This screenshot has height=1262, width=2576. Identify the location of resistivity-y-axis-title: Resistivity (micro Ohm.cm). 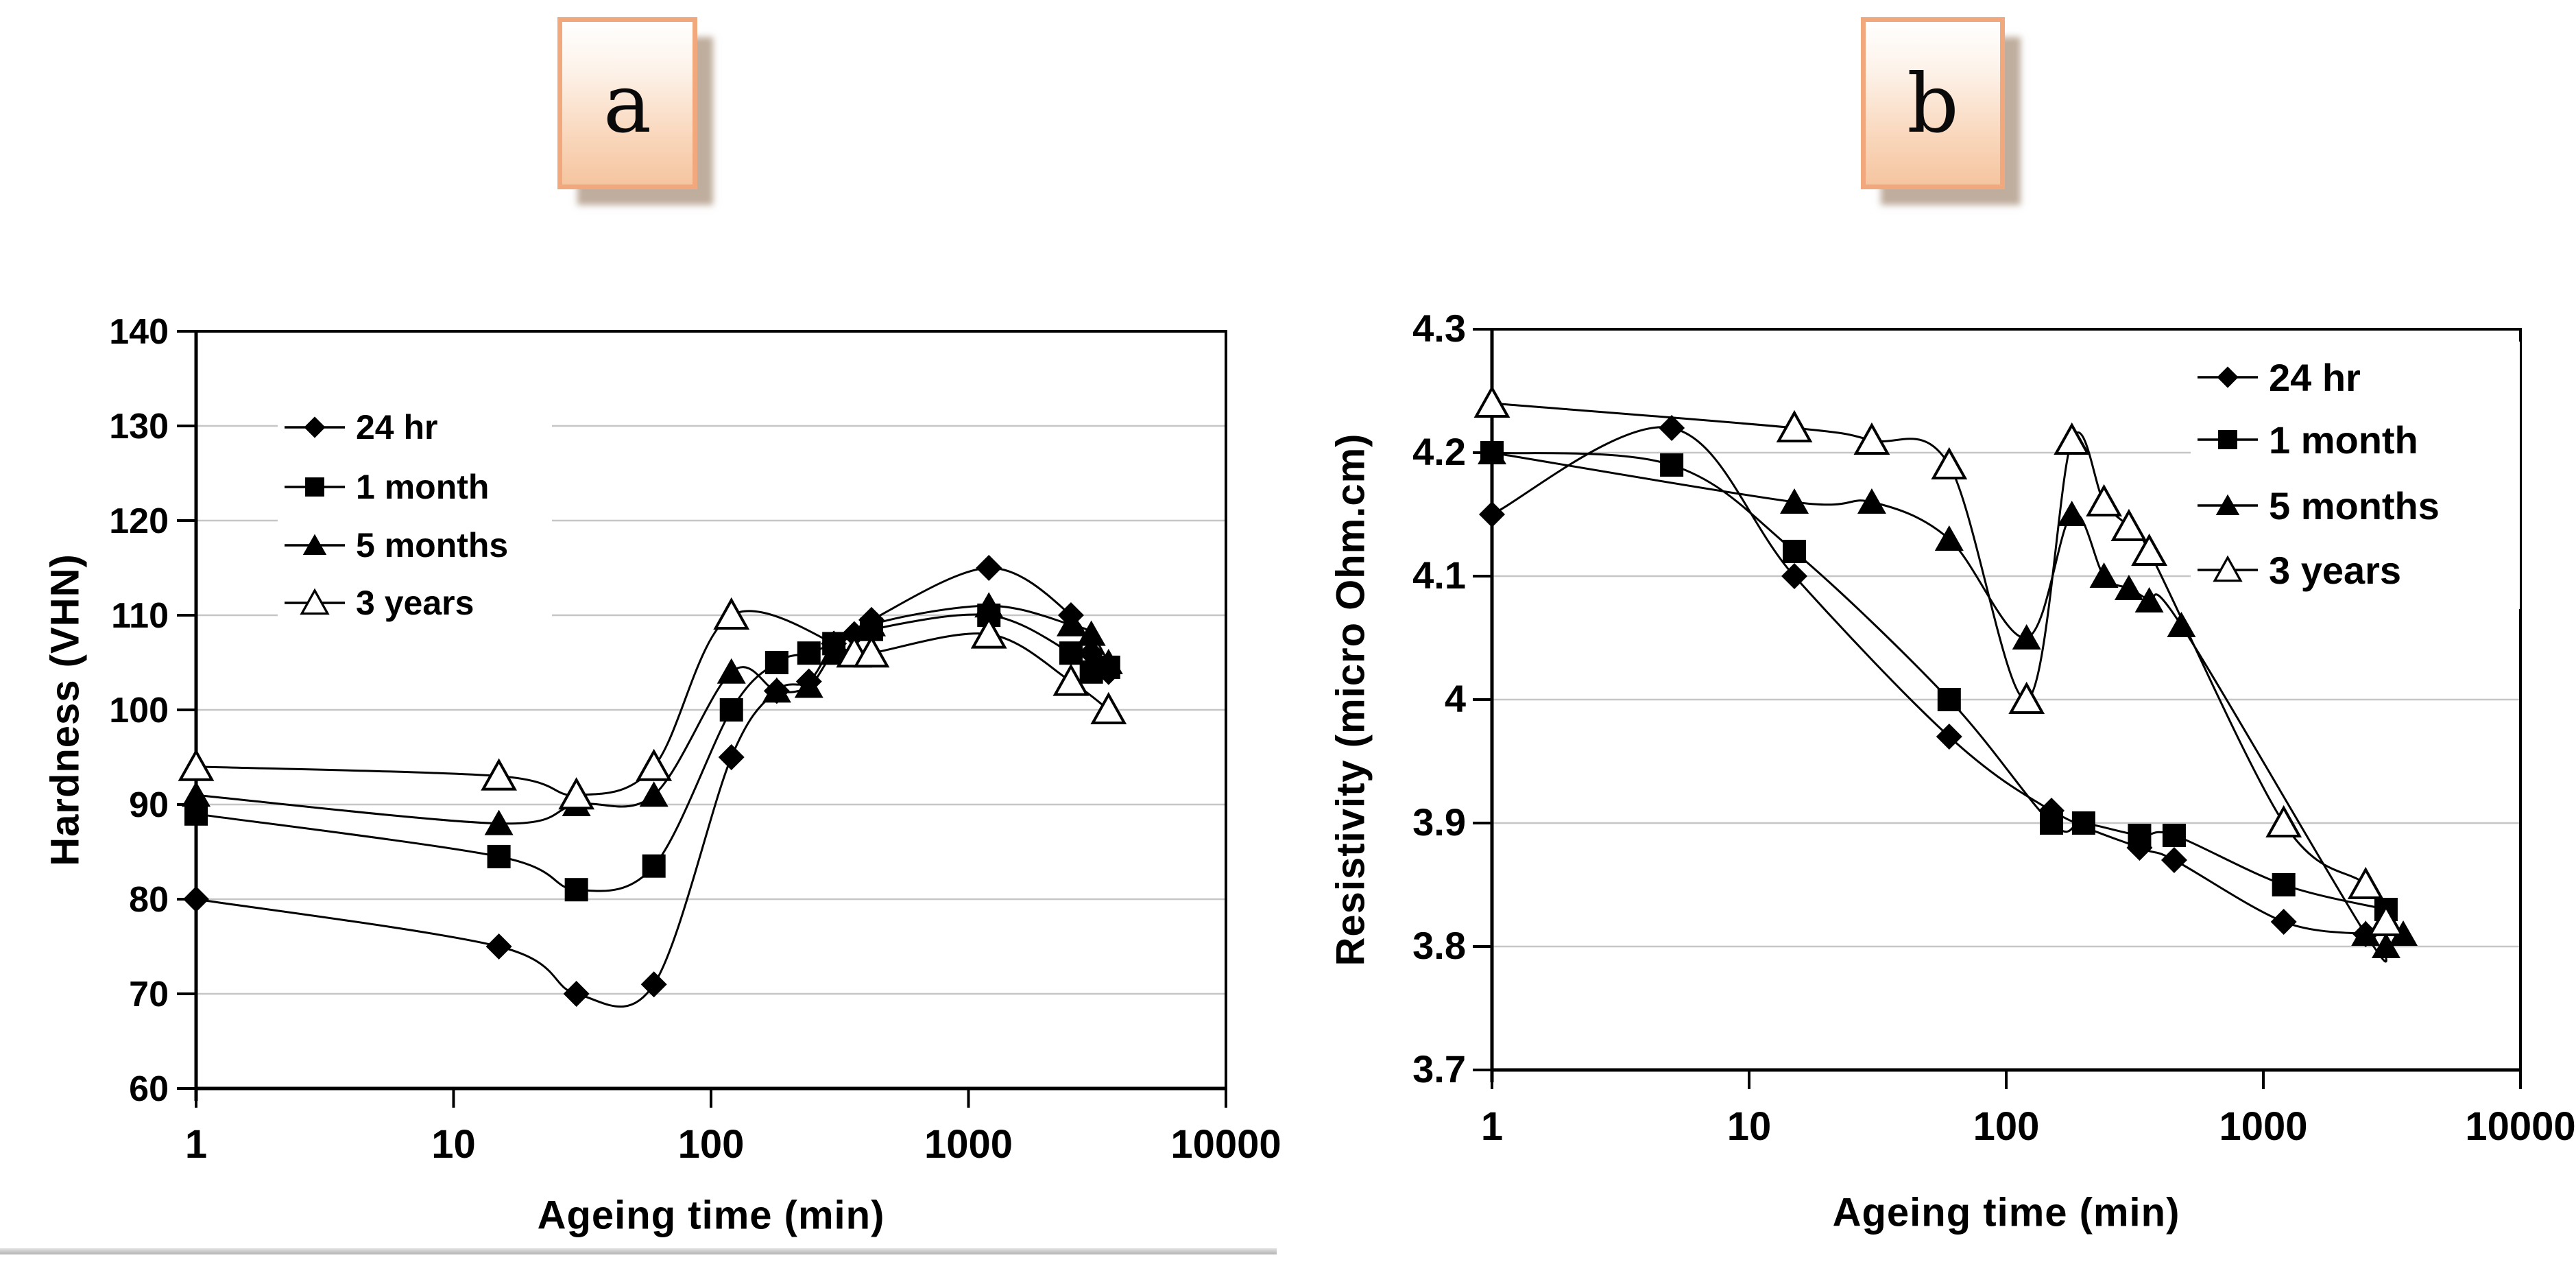
(1350, 699).